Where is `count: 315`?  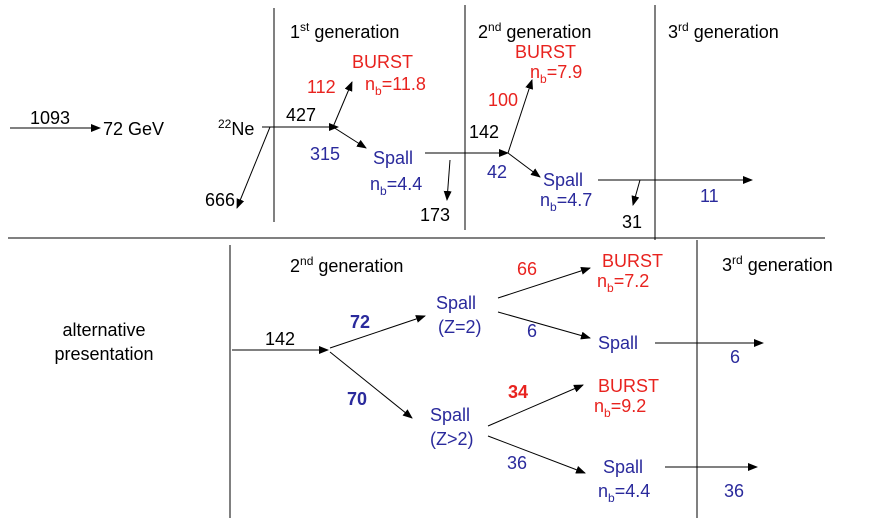 count: 315 is located at coordinates (325, 154).